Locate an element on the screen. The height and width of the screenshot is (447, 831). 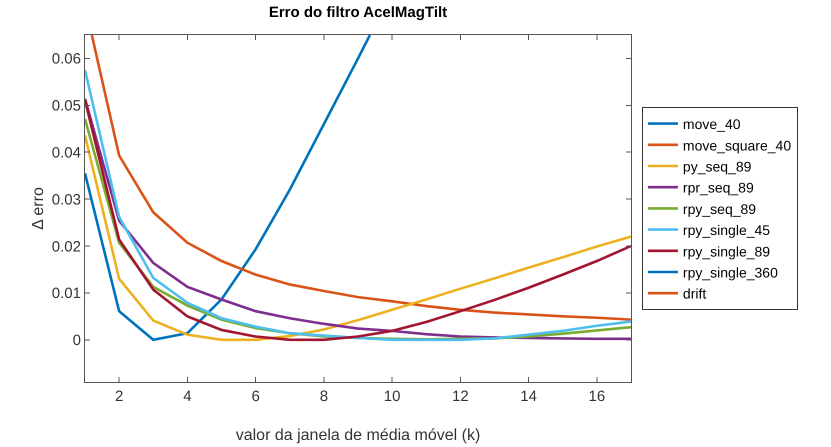
x-tick-label: 6 is located at coordinates (255, 396).